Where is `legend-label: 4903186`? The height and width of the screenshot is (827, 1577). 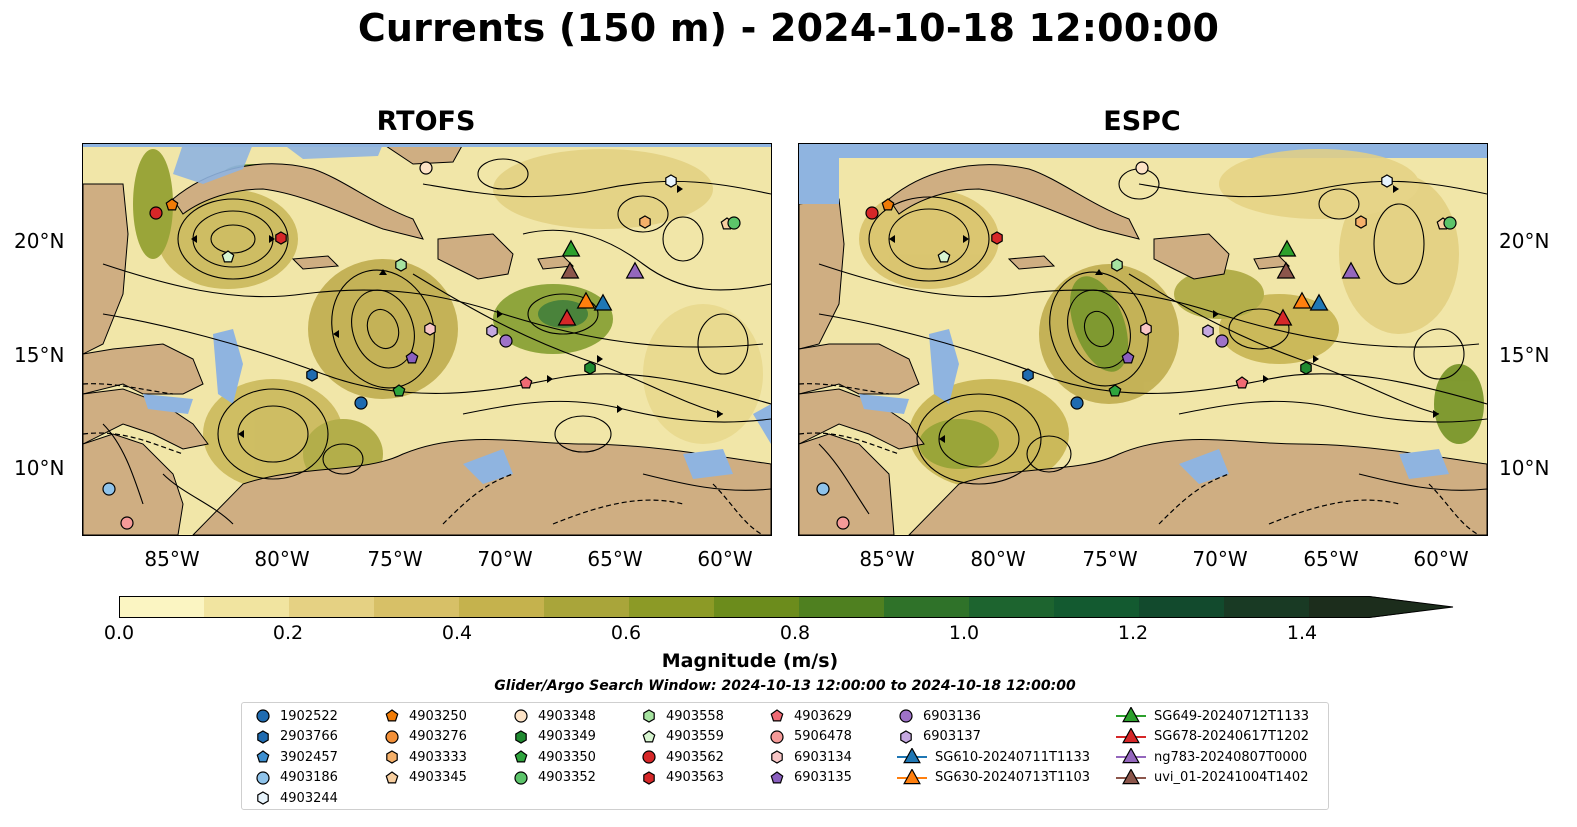
legend-label: 4903186 is located at coordinates (309, 777).